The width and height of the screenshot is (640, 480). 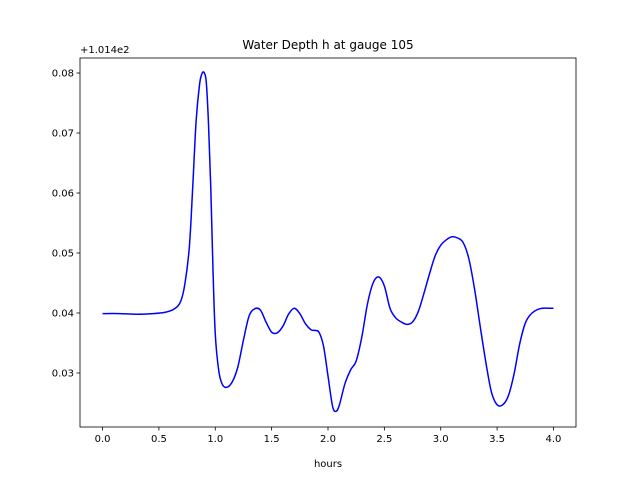 I want to click on y-tick-label: 0.04, so click(x=63, y=314).